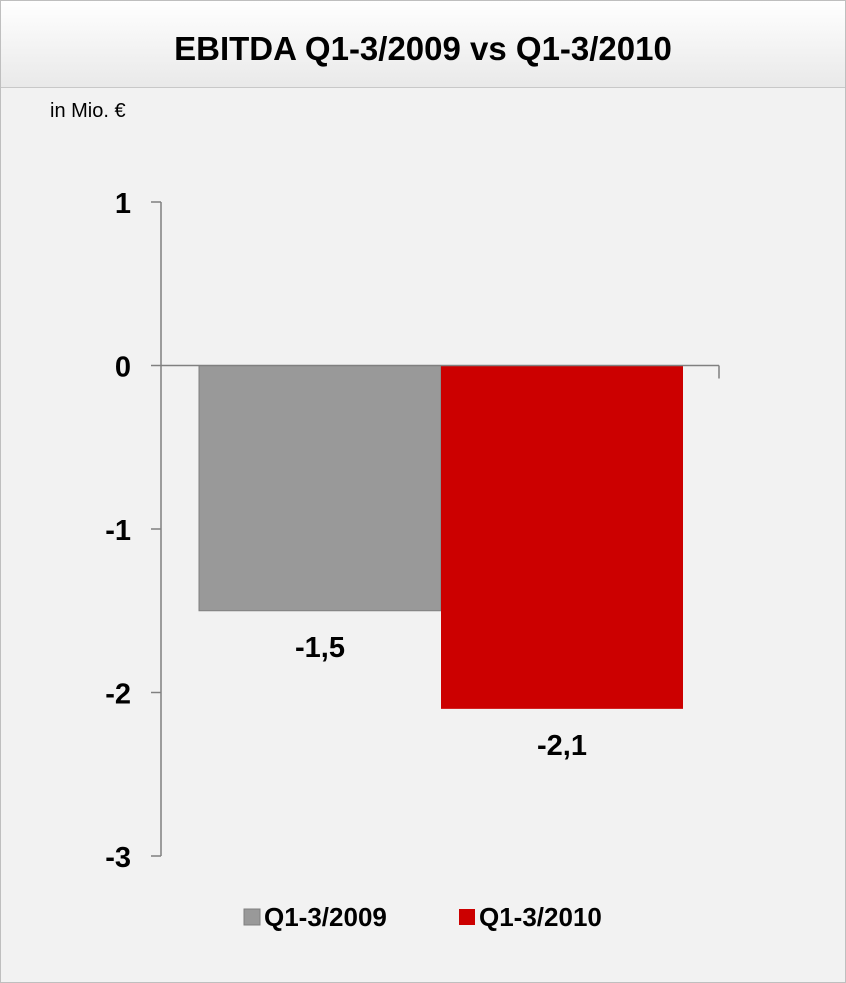 The height and width of the screenshot is (983, 846). Describe the element at coordinates (123, 204) in the screenshot. I see `y-tick-label: 1` at that location.